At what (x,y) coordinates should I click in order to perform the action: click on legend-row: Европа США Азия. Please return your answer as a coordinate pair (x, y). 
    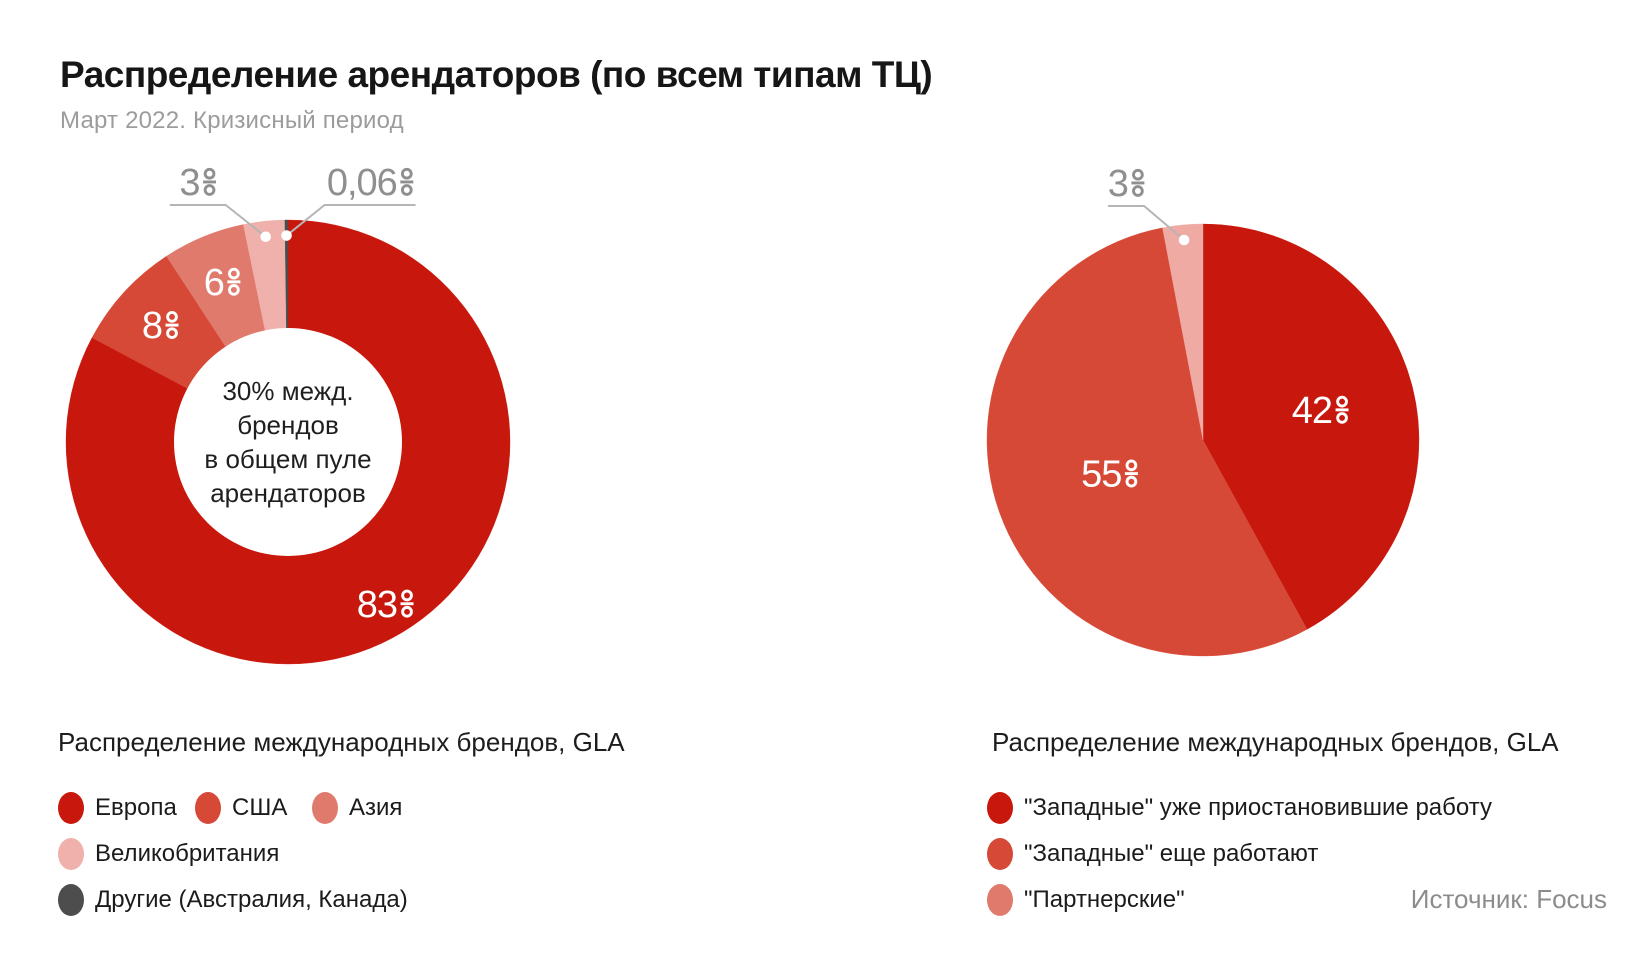
    Looking at the image, I should click on (233, 808).